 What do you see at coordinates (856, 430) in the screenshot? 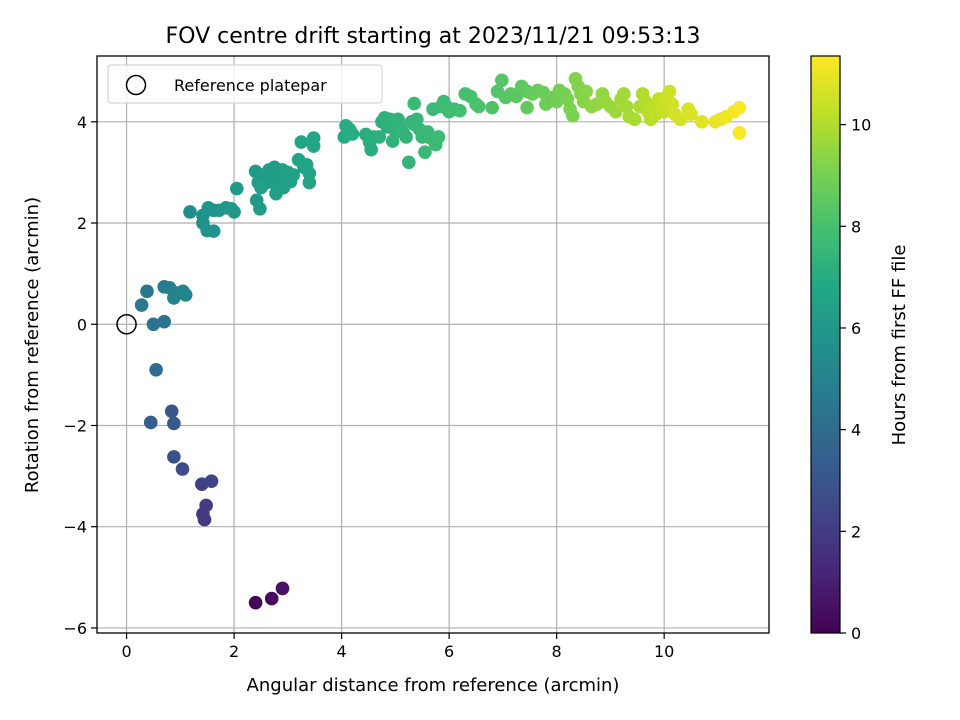
I see `colorbar-tick-label: 4` at bounding box center [856, 430].